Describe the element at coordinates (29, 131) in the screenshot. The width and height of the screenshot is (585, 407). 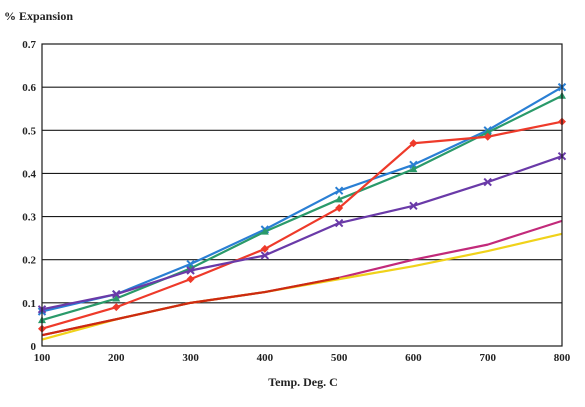
I see `y-tick-5: 0.5` at that location.